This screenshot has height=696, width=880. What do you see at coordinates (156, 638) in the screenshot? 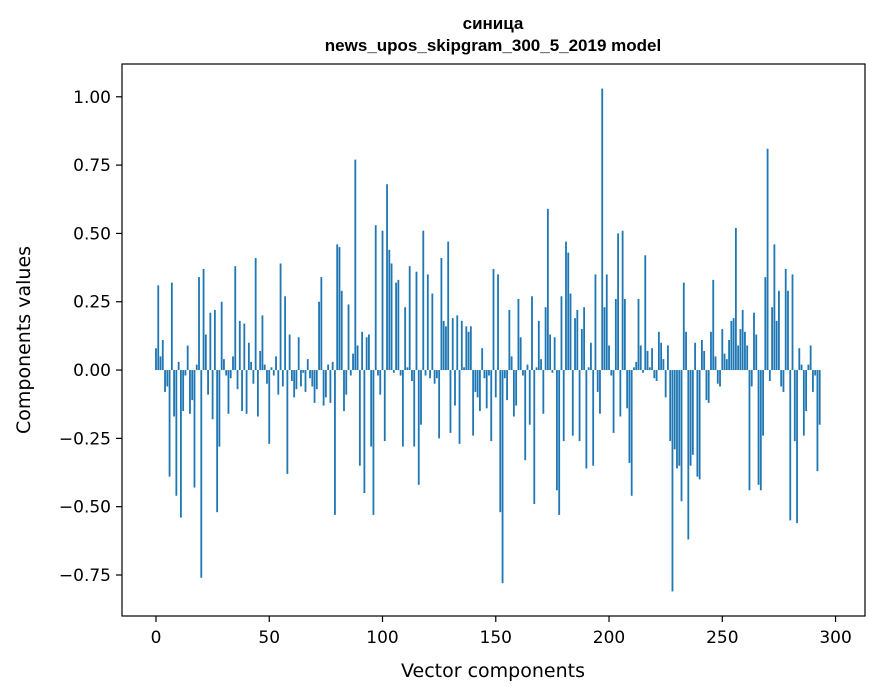
I see `x-tick-label: 0` at bounding box center [156, 638].